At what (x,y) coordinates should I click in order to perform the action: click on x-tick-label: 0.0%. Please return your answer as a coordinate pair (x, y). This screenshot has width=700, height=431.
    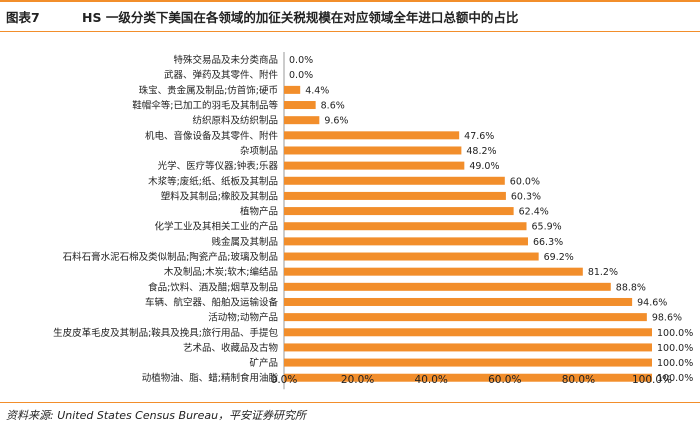
    Looking at the image, I should click on (284, 380).